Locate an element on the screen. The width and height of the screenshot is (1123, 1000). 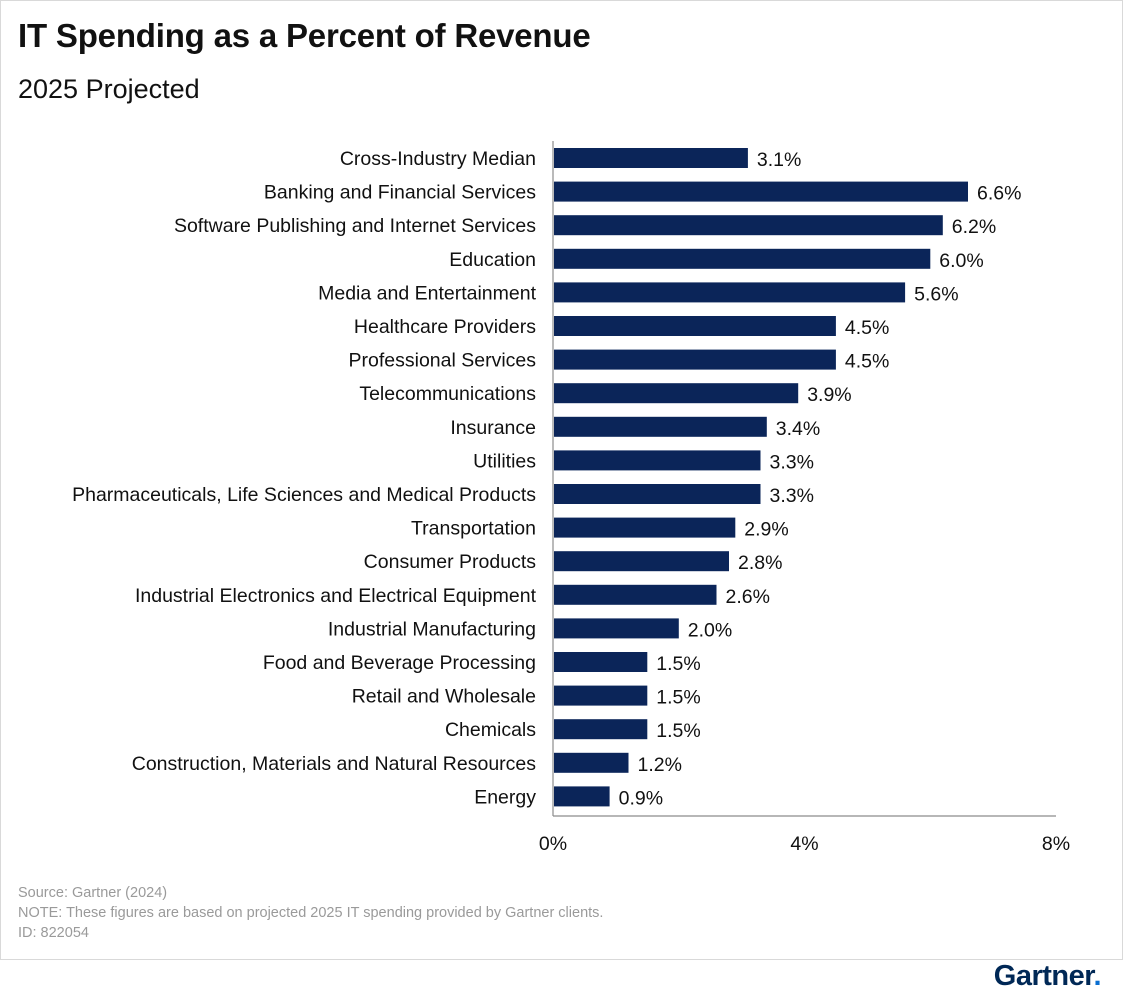
category-label: Insurance is located at coordinates (493, 428).